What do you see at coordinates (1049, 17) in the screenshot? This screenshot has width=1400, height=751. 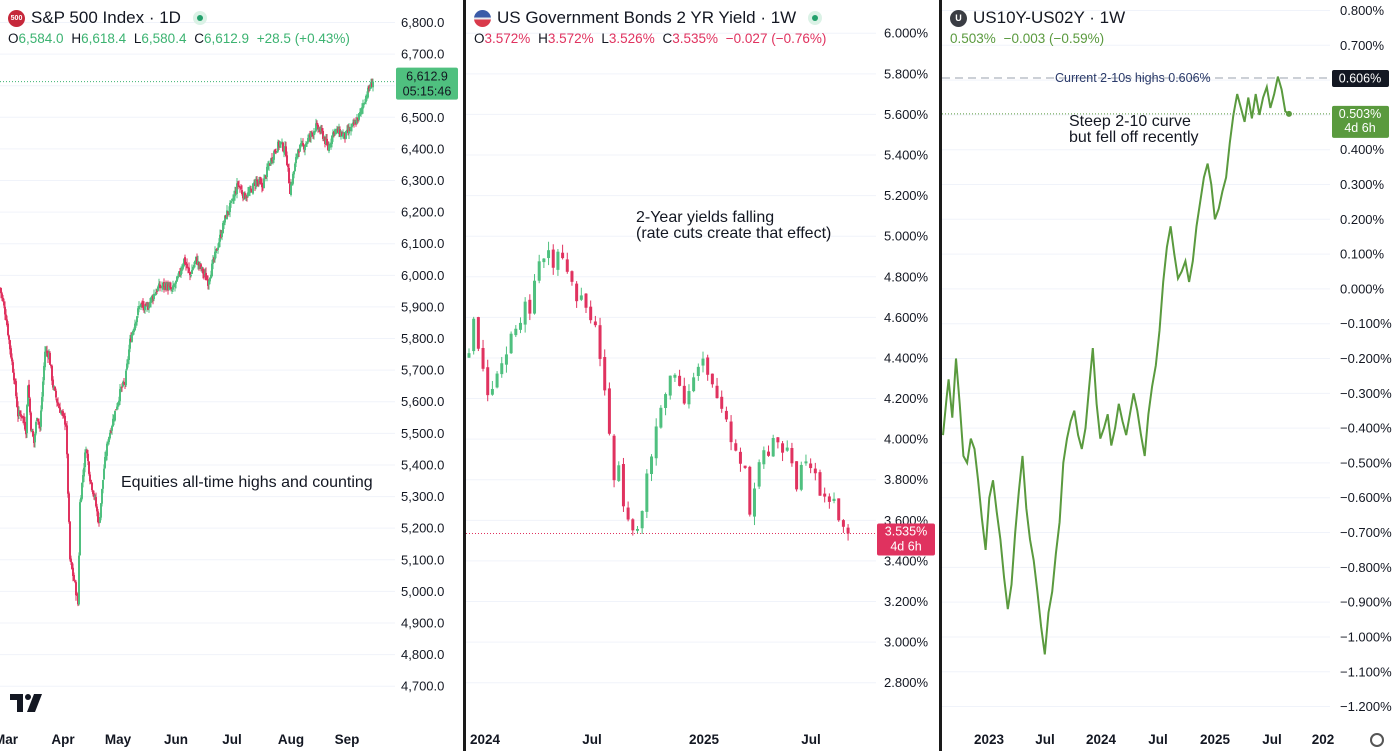 I see `spread-symbol-title: US10Y-US02Y · 1W` at bounding box center [1049, 17].